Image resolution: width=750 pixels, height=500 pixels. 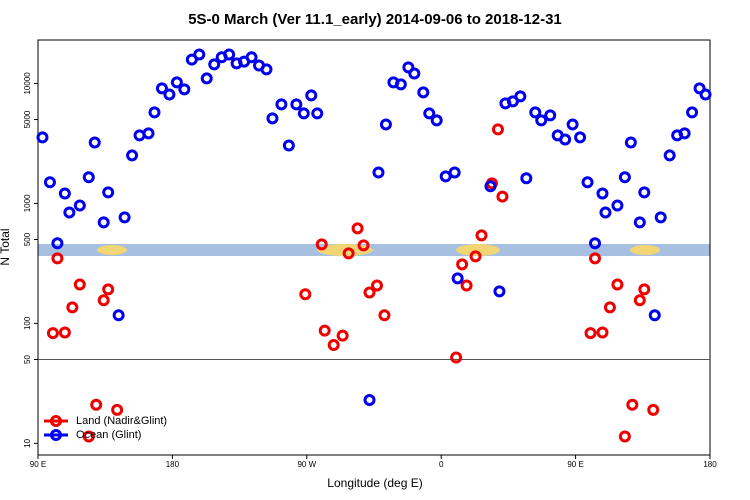 What do you see at coordinates (27, 83) in the screenshot?
I see `y-tick-label: 10000` at bounding box center [27, 83].